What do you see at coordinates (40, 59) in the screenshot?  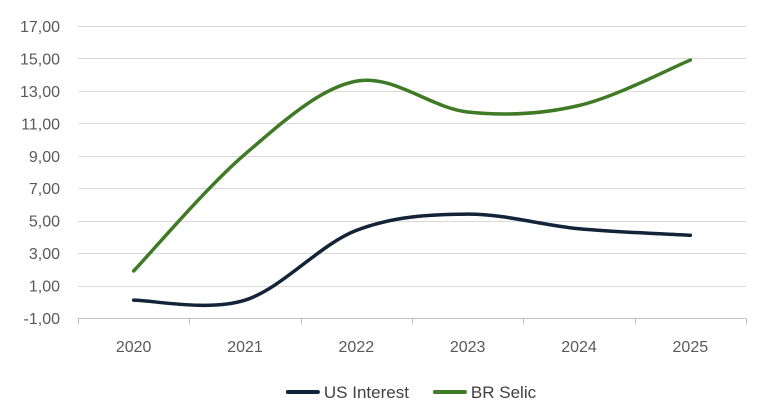 I see `y-tick-label: 15,00` at bounding box center [40, 59].